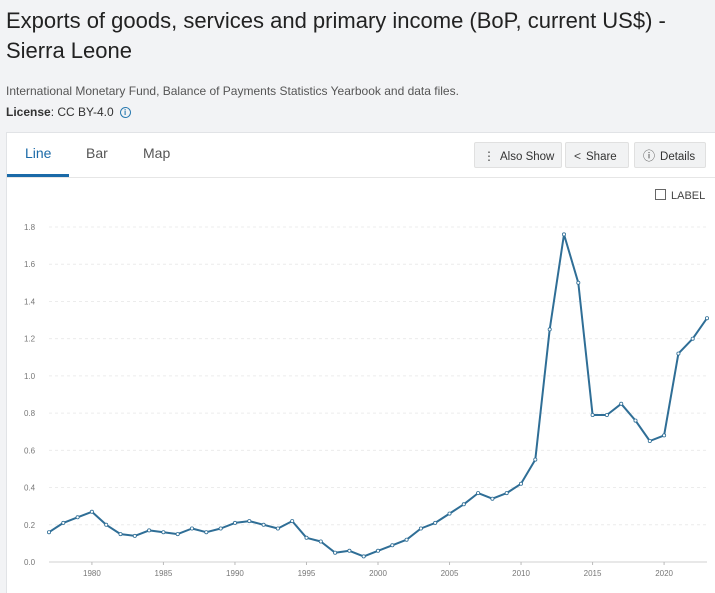  I want to click on x-tick-label: 1995, so click(307, 573).